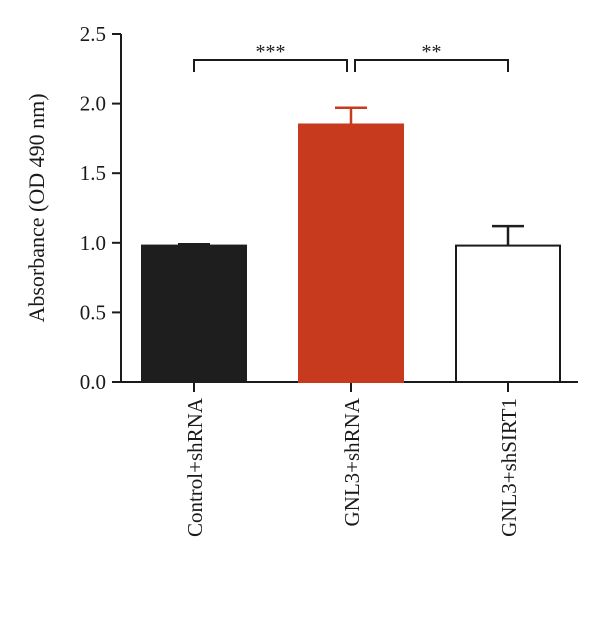  What do you see at coordinates (271, 52) in the screenshot?
I see `significance-label: ***` at bounding box center [271, 52].